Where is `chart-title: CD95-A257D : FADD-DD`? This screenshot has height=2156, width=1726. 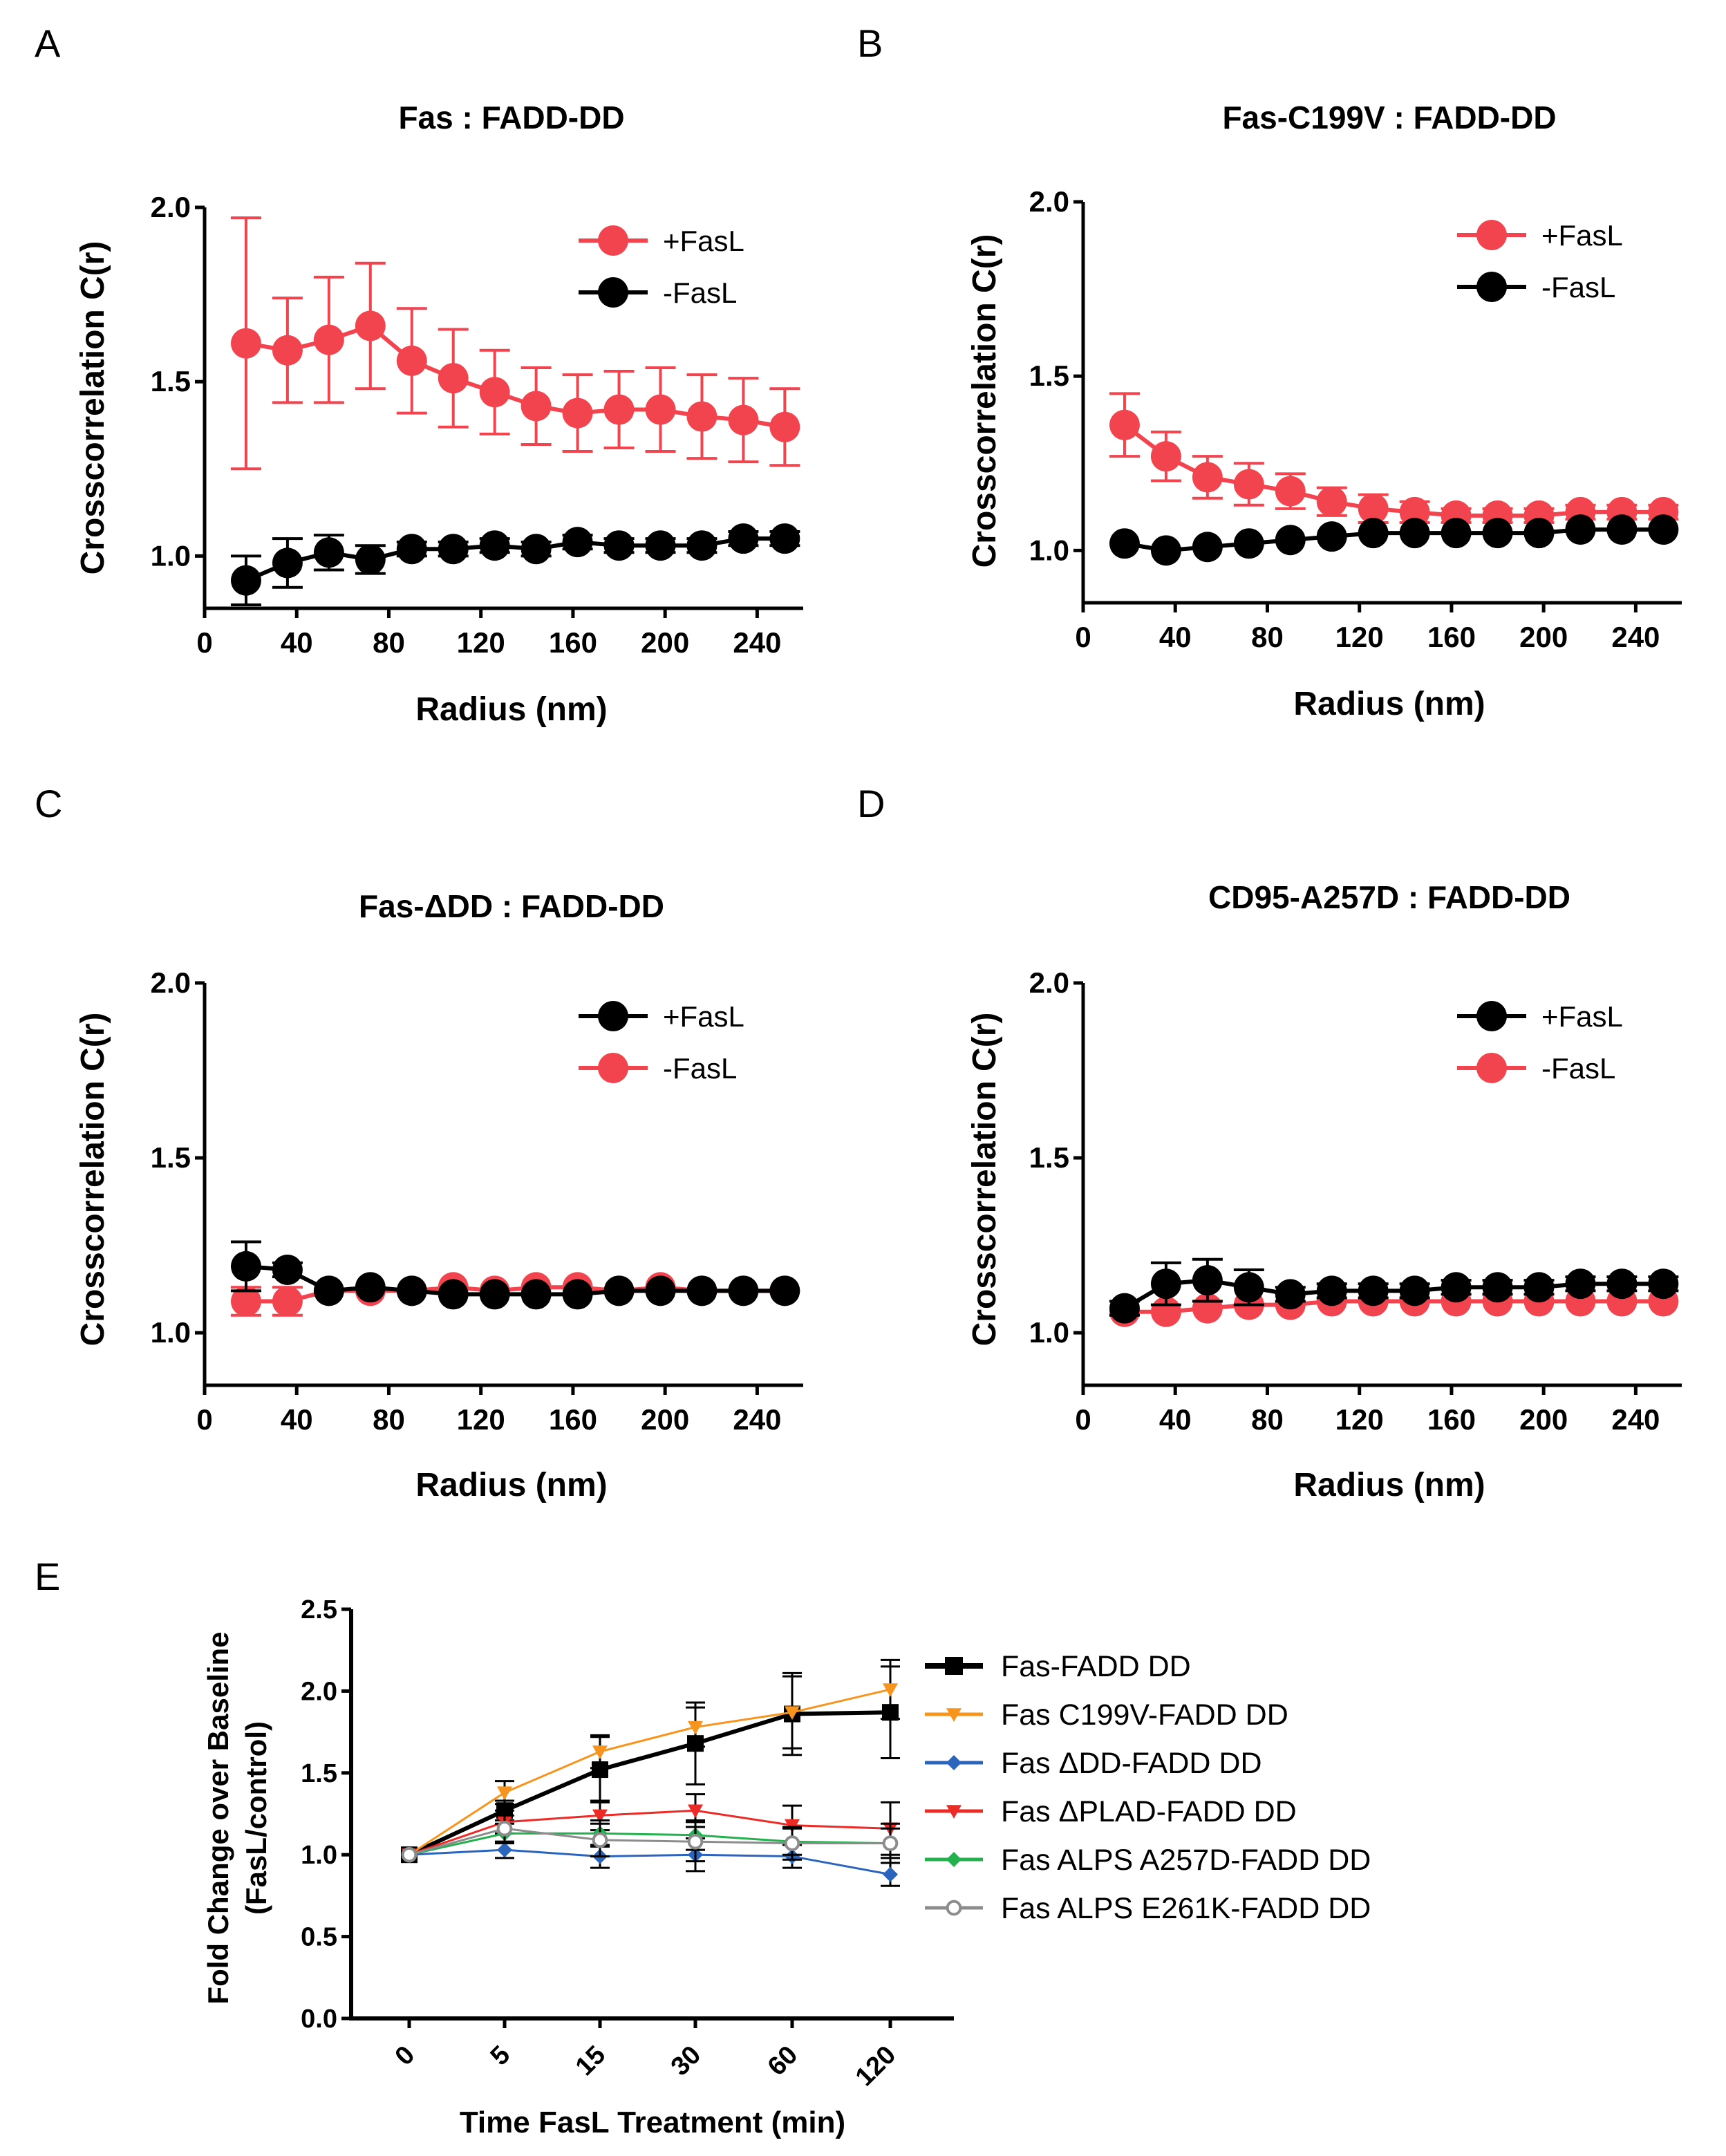 chart-title: CD95-A257D : FADD-DD is located at coordinates (1389, 897).